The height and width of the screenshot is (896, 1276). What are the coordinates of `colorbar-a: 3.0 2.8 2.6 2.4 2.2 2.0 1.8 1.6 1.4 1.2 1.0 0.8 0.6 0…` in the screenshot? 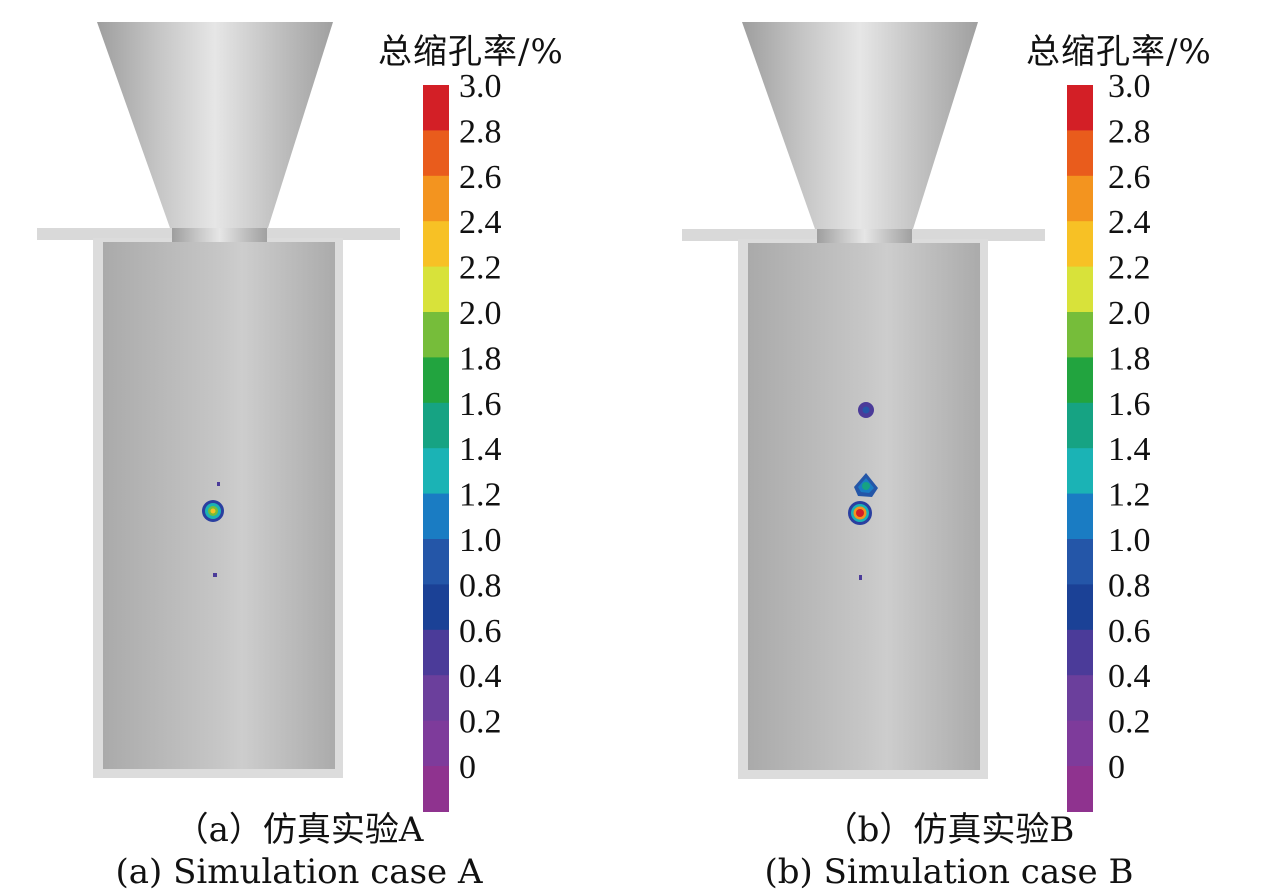 It's located at (462, 440).